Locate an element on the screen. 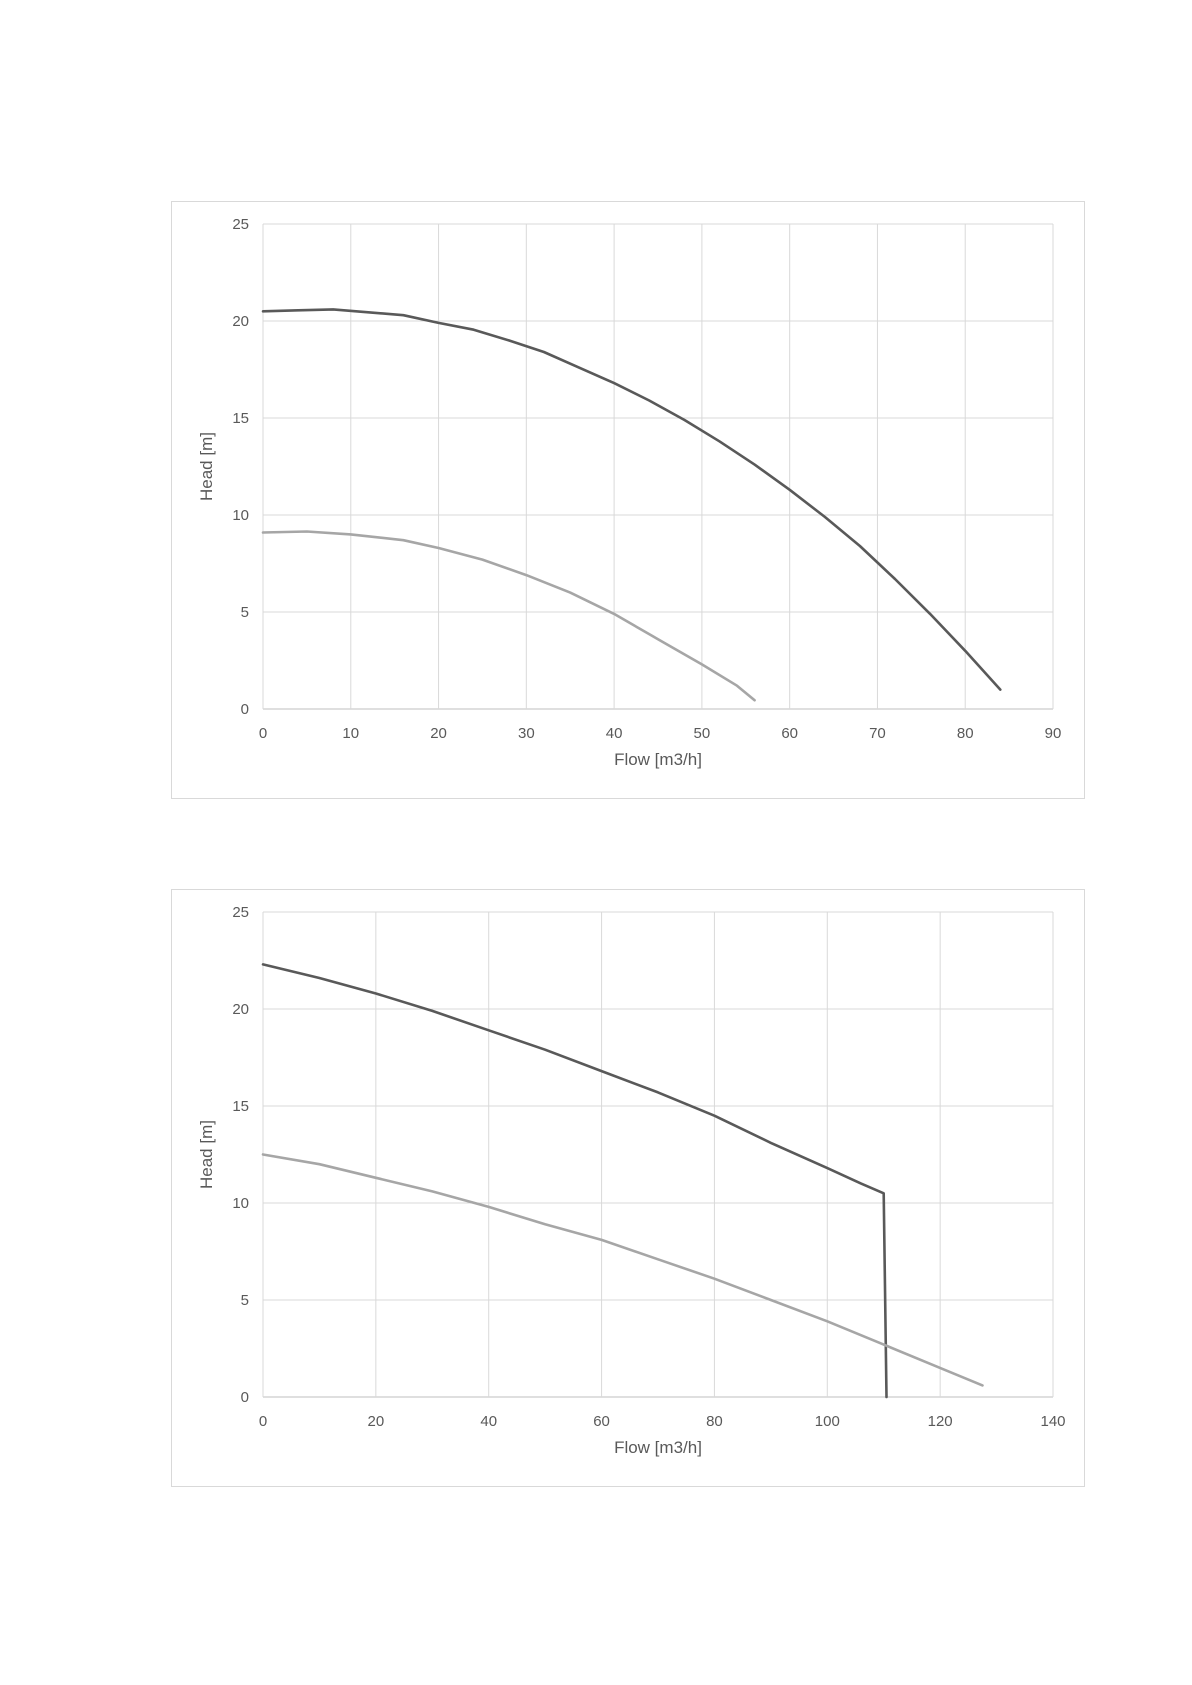  chart-1-x-tick-label: 40 is located at coordinates (614, 733).